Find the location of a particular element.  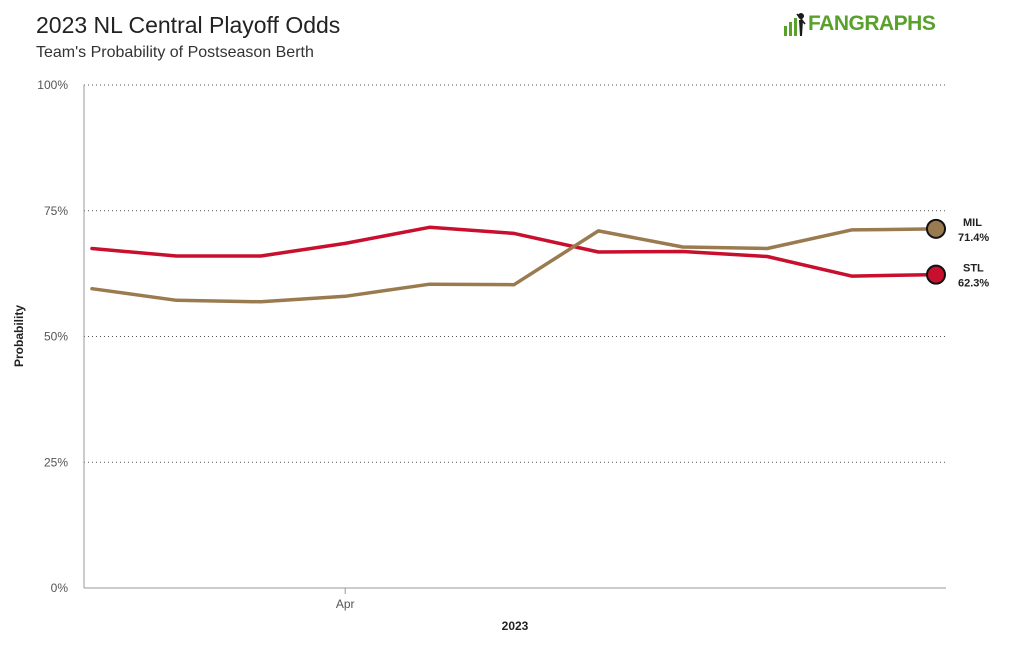

y-tick-label: 25% is located at coordinates (56, 462).